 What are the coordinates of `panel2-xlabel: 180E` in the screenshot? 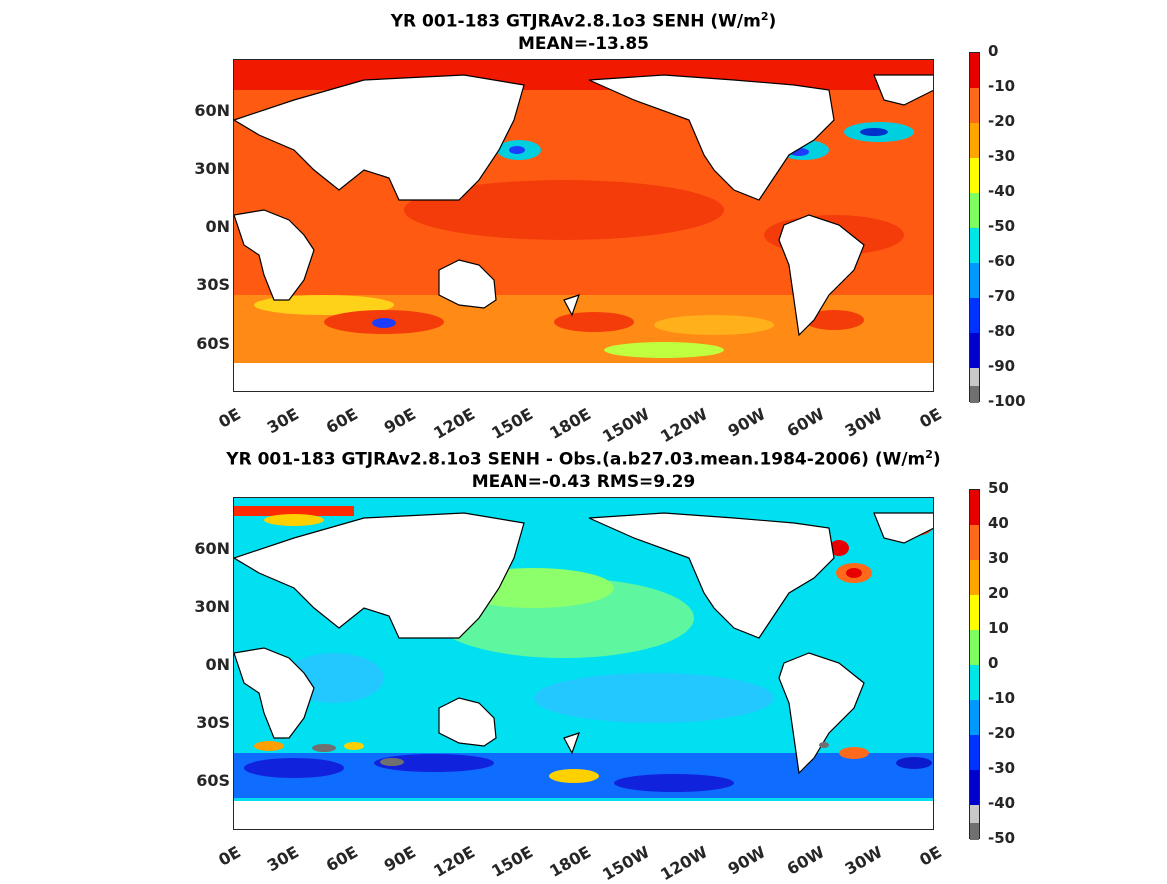 It's located at (569, 861).